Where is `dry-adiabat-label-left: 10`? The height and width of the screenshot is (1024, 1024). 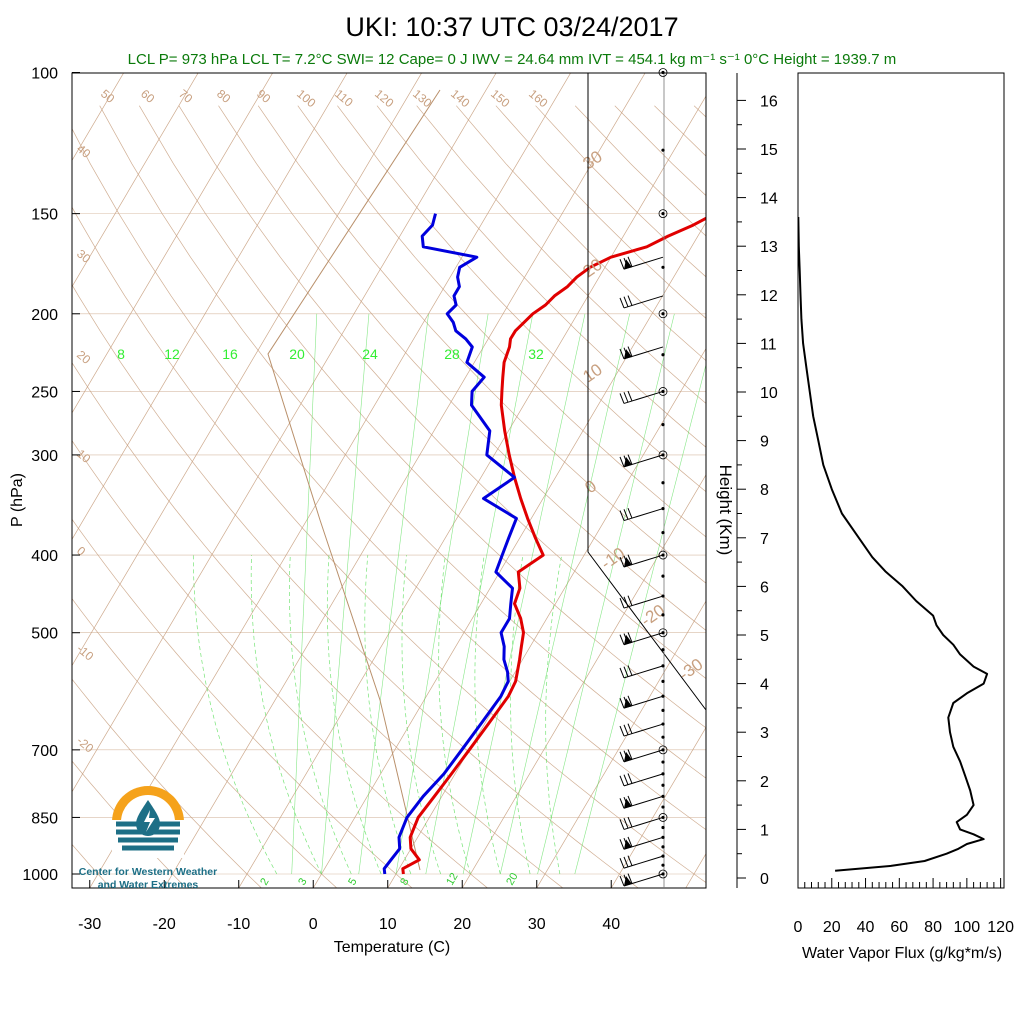 dry-adiabat-label-left: 10 is located at coordinates (83, 457).